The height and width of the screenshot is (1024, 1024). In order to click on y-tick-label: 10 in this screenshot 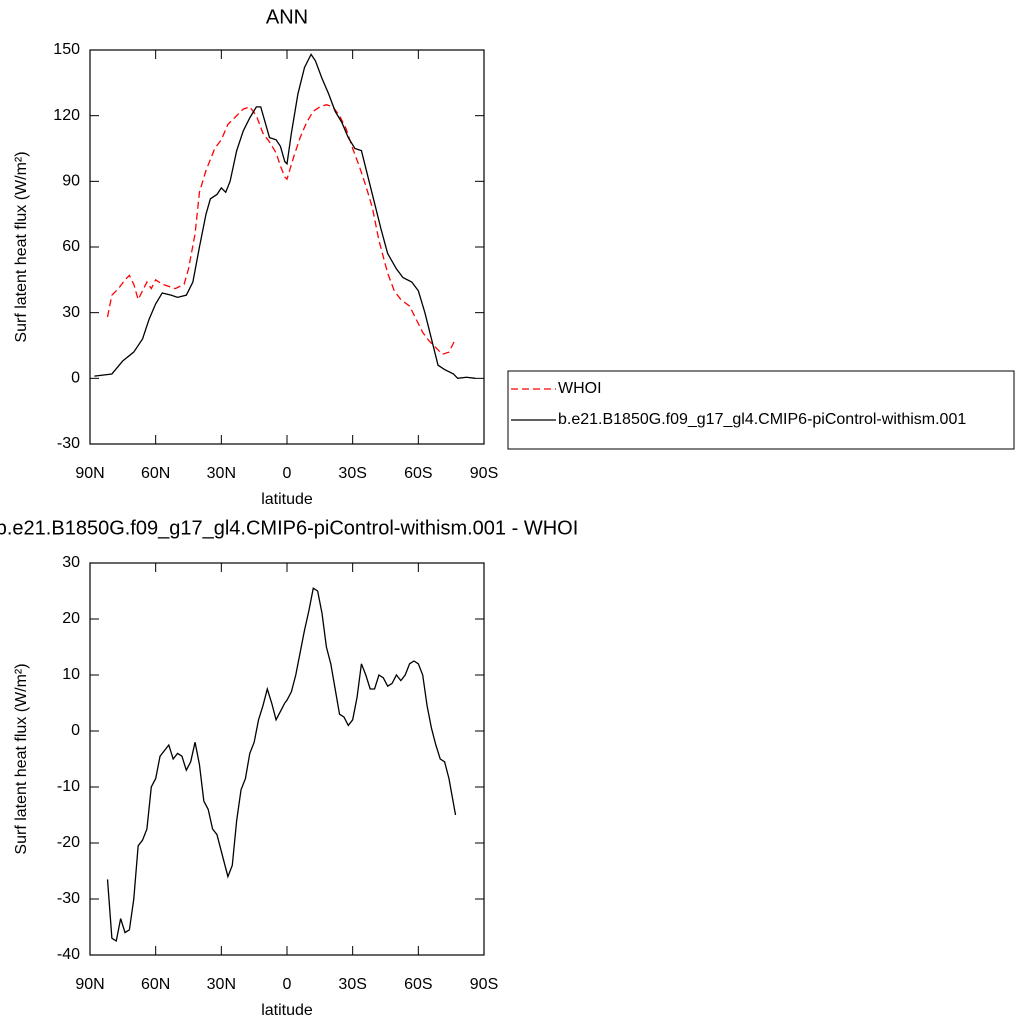, I will do `click(71, 674)`.